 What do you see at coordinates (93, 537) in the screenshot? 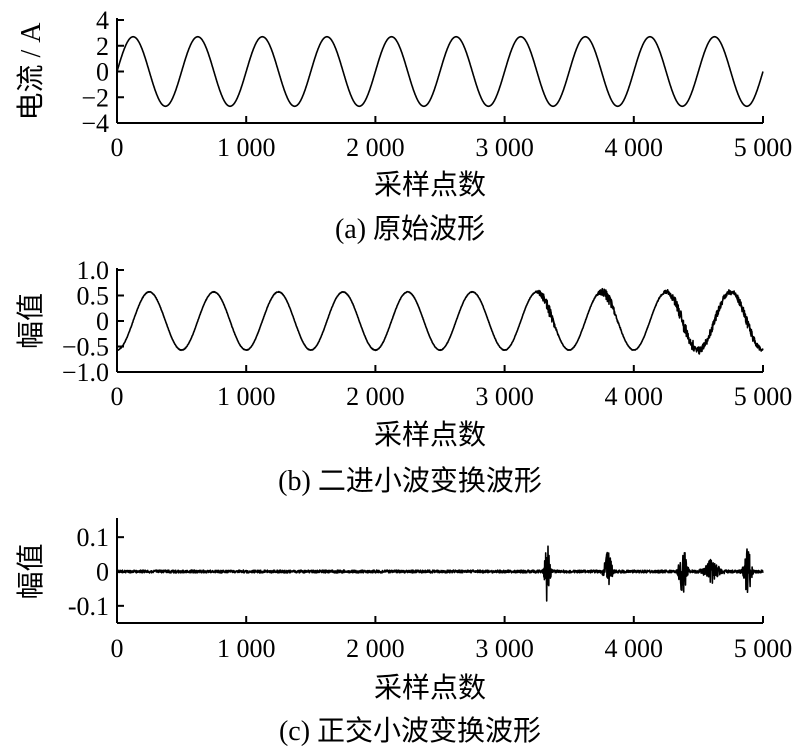
I see `y-tick-label: 0.1` at bounding box center [93, 537].